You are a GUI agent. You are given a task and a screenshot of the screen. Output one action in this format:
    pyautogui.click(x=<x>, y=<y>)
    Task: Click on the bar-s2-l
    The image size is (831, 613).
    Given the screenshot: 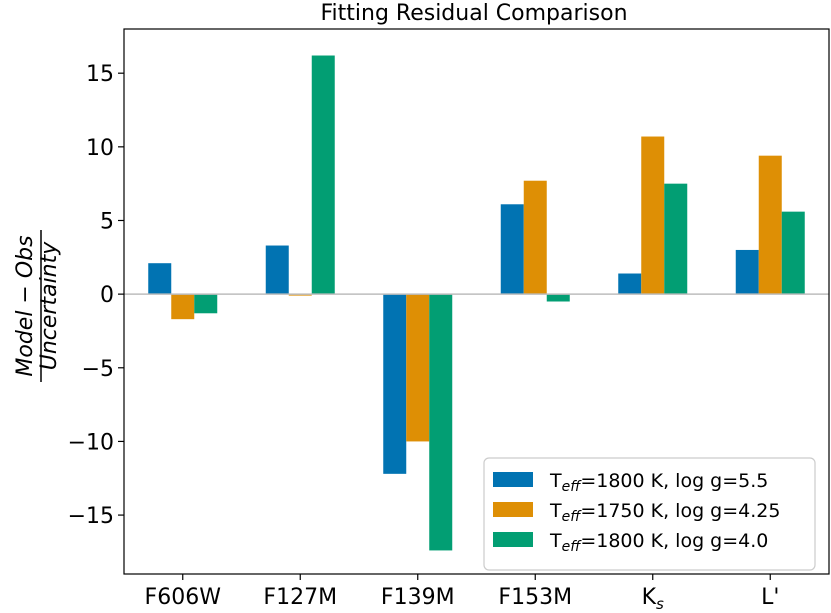 What is the action you would take?
    pyautogui.click(x=770, y=225)
    